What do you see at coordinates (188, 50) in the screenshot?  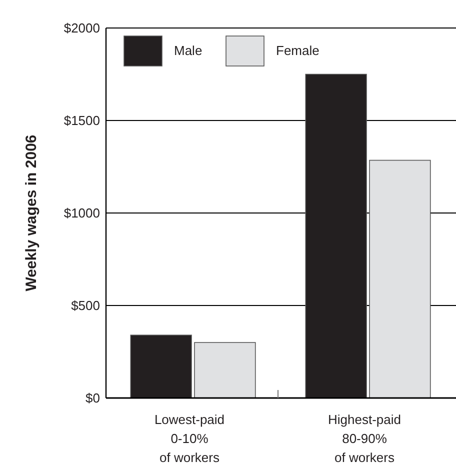 I see `legend-label: Male` at bounding box center [188, 50].